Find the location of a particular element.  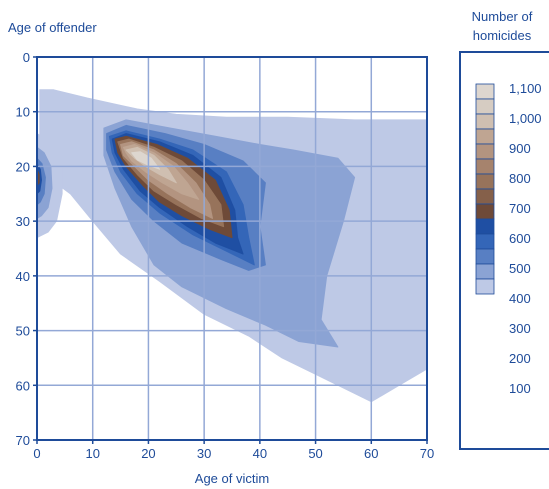

legend-label: 200 is located at coordinates (520, 358).